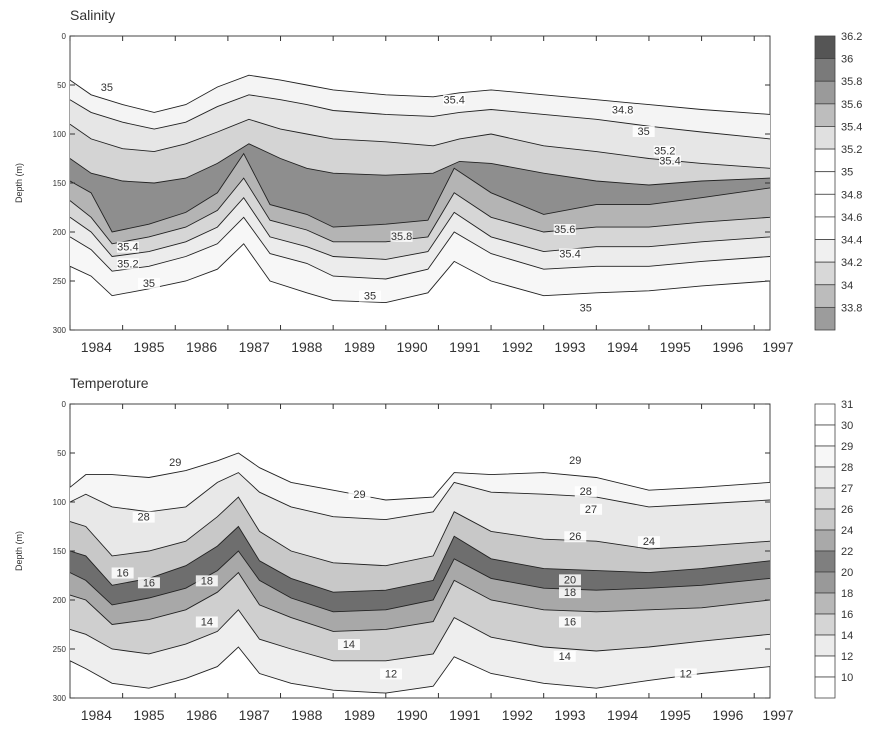 The width and height of the screenshot is (873, 739). Describe the element at coordinates (644, 132) in the screenshot. I see `contour-label: 35` at that location.